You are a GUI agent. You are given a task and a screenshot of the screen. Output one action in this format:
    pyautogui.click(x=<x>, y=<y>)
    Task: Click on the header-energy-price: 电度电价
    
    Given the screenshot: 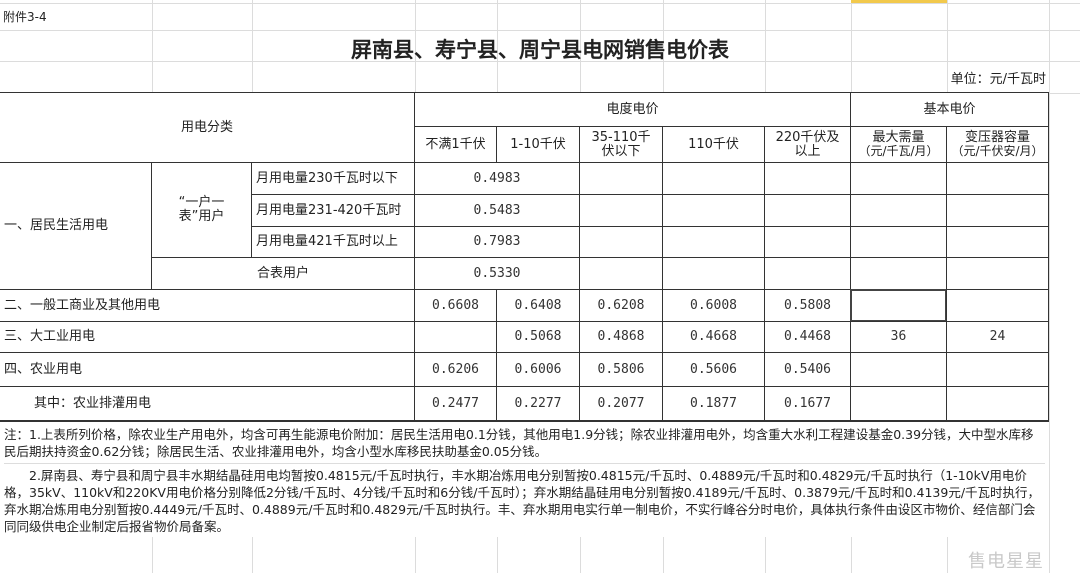 What is the action you would take?
    pyautogui.click(x=632, y=109)
    